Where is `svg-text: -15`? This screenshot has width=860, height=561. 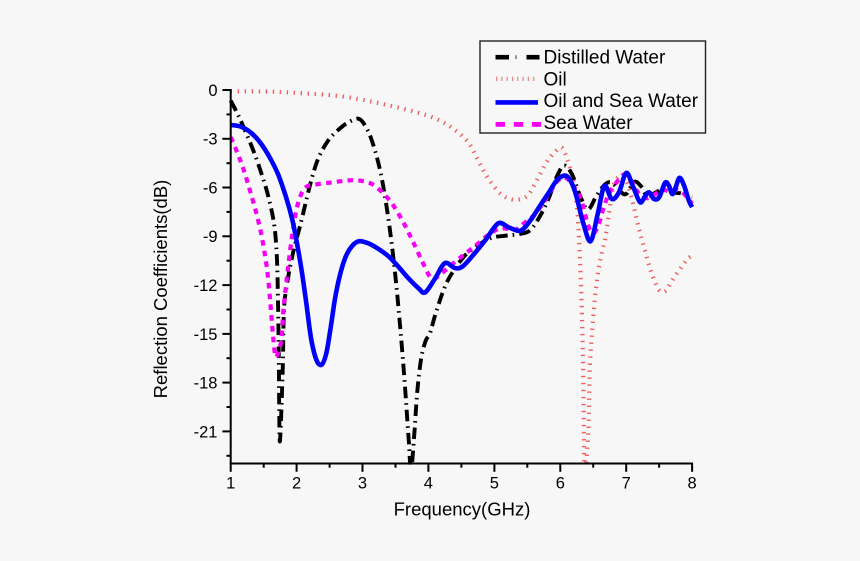 svg-text: -15 is located at coordinates (206, 335).